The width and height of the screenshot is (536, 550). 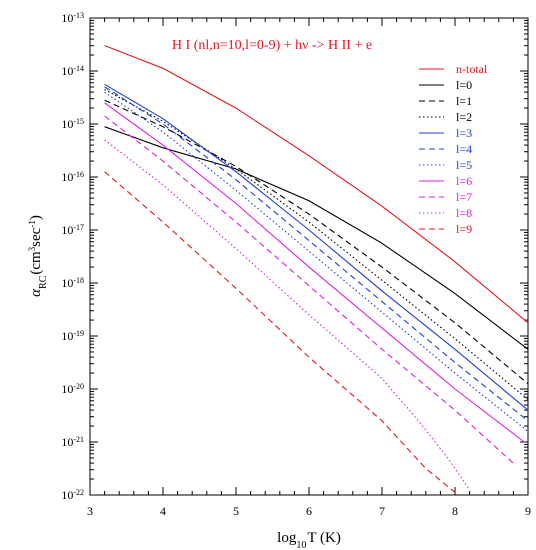 I want to click on y-axis-title: αRC(cm3sec-1), so click(x=38, y=256).